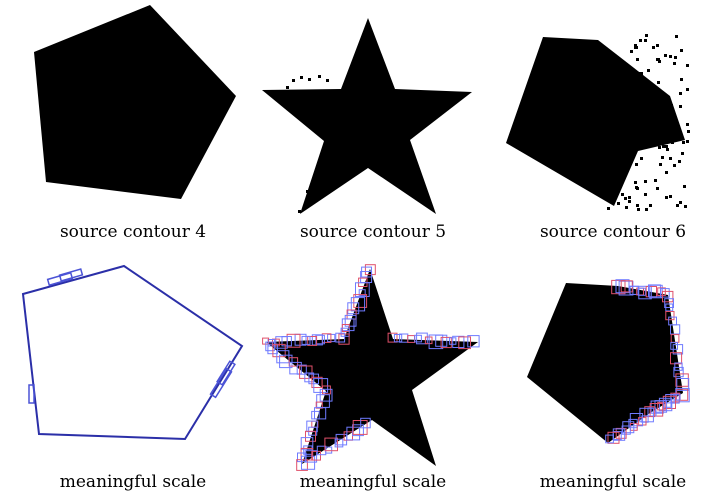 This screenshot has height=497, width=720. Describe the element at coordinates (133, 232) in the screenshot. I see `caption-source-contour-4: source contour 4` at that location.